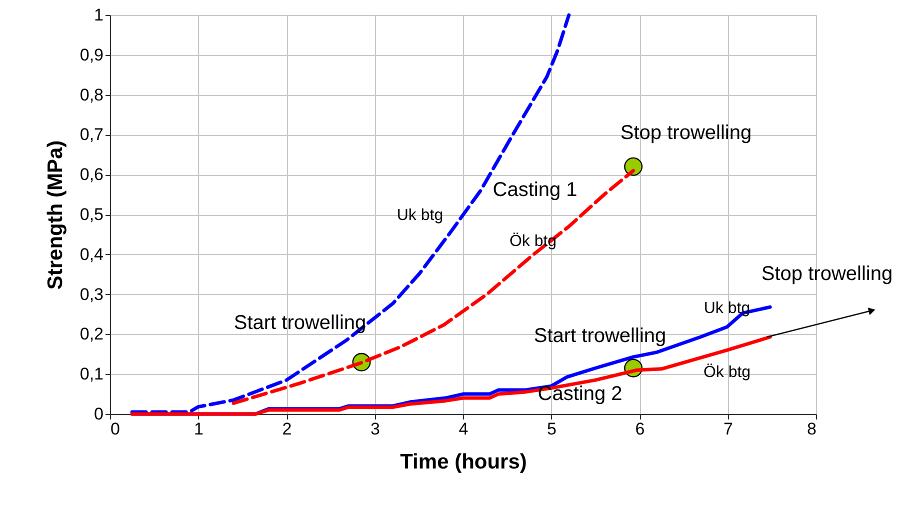 The image size is (918, 508). What do you see at coordinates (463, 462) in the screenshot?
I see `x-axis-title: Time (hours)` at bounding box center [463, 462].